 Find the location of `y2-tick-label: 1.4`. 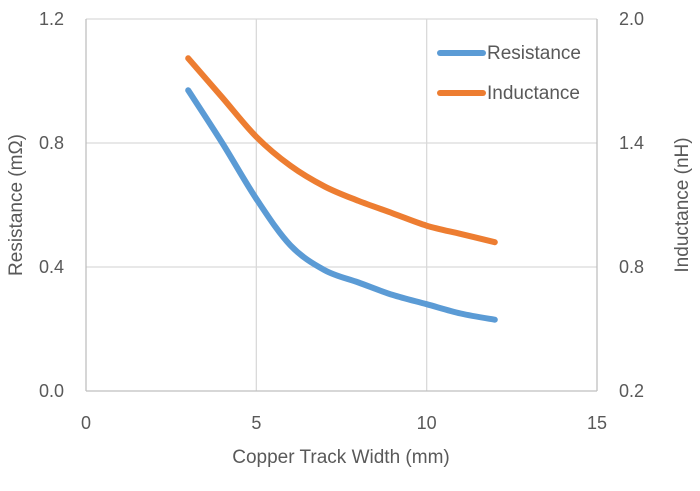

y2-tick-label: 1.4 is located at coordinates (631, 143).